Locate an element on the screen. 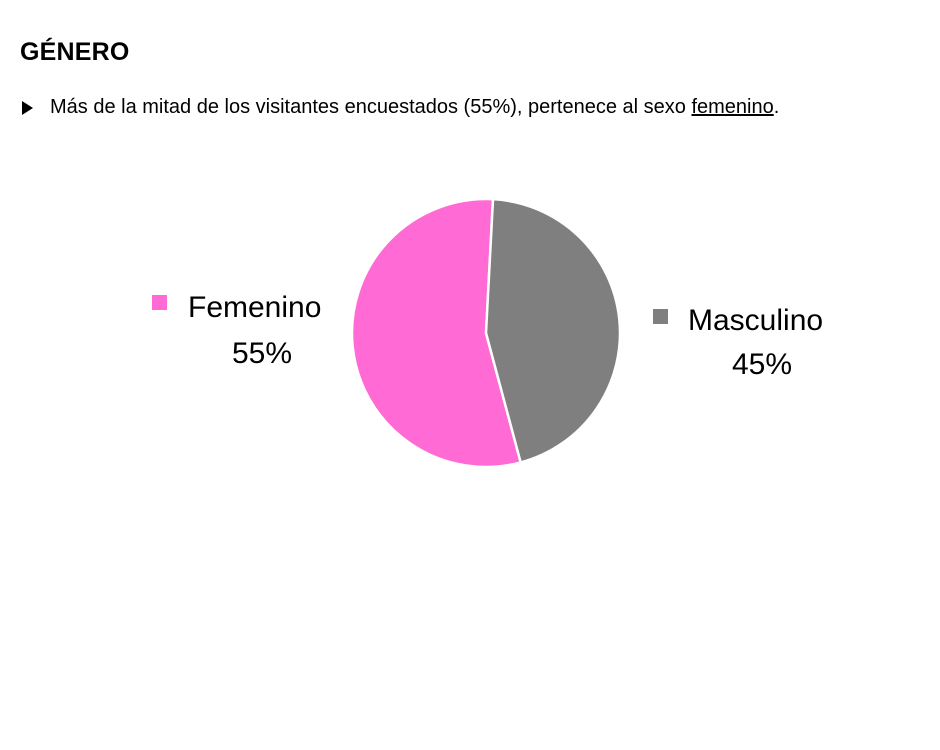 Image resolution: width=940 pixels, height=750 pixels. bullet-text-underlined: femenino is located at coordinates (732, 107).